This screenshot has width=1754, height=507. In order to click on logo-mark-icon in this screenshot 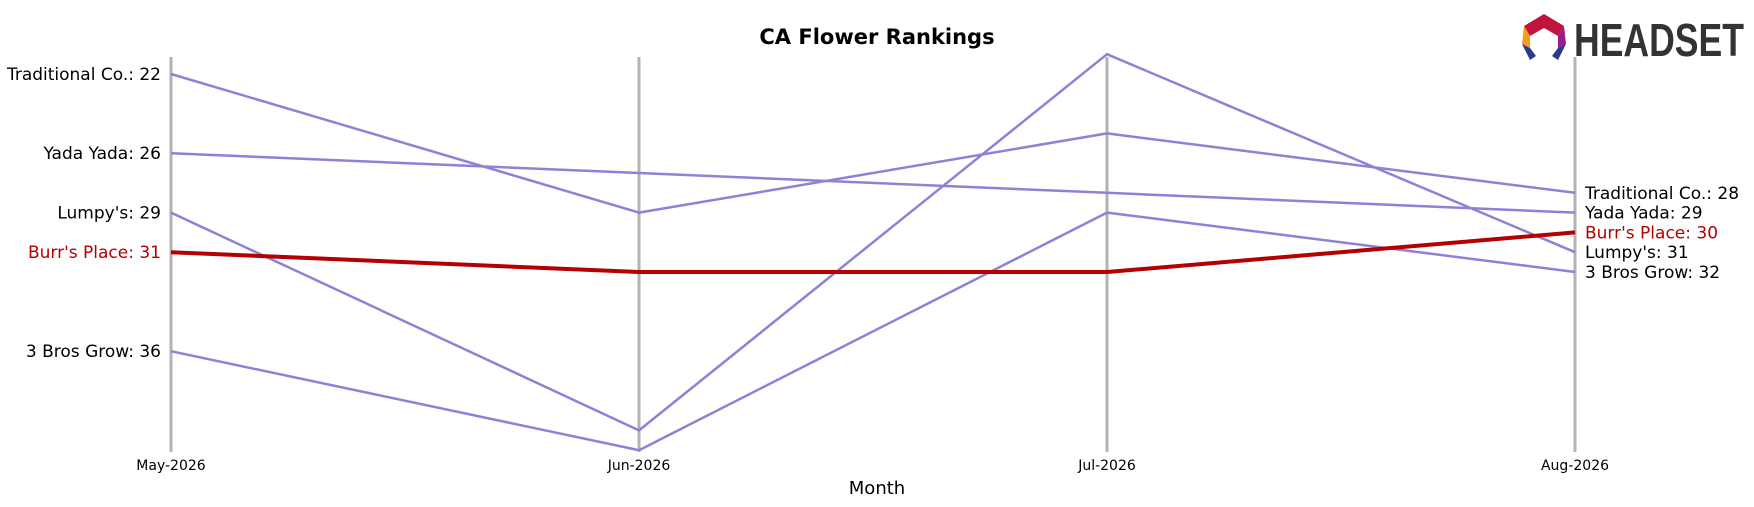, I will do `click(1544, 37)`.